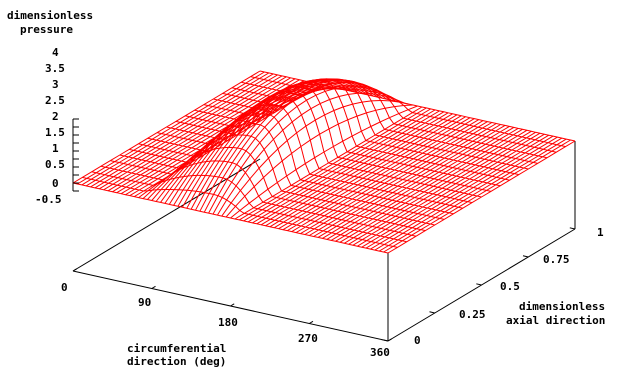  I want to click on x-tick-label: 0, so click(64, 287).